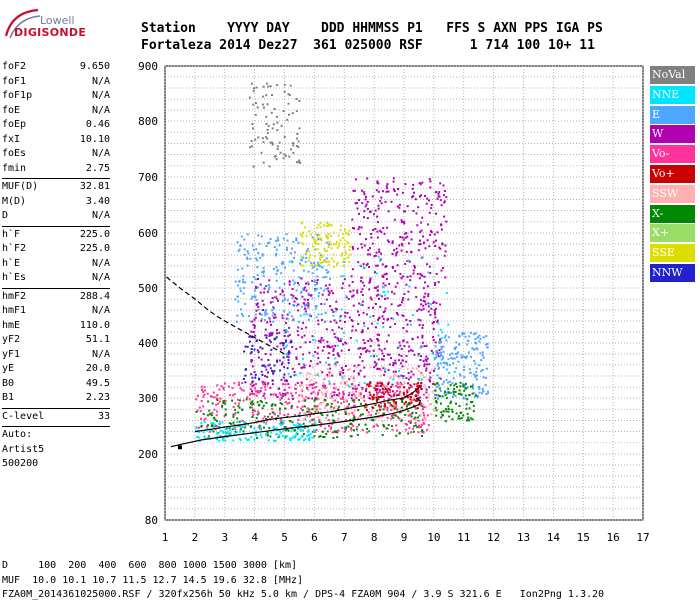  I want to click on x-tick-label: 12, so click(493, 537).